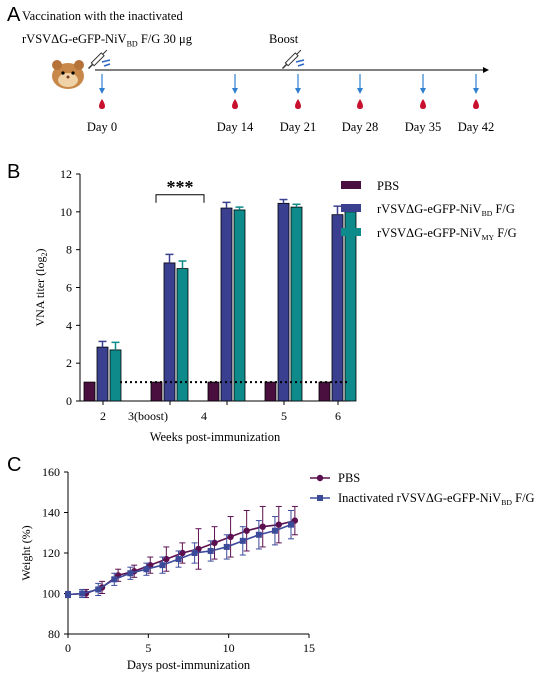 This screenshot has width=550, height=677. Describe the element at coordinates (320, 498) in the screenshot. I see `legend-marker-vaccine` at that location.